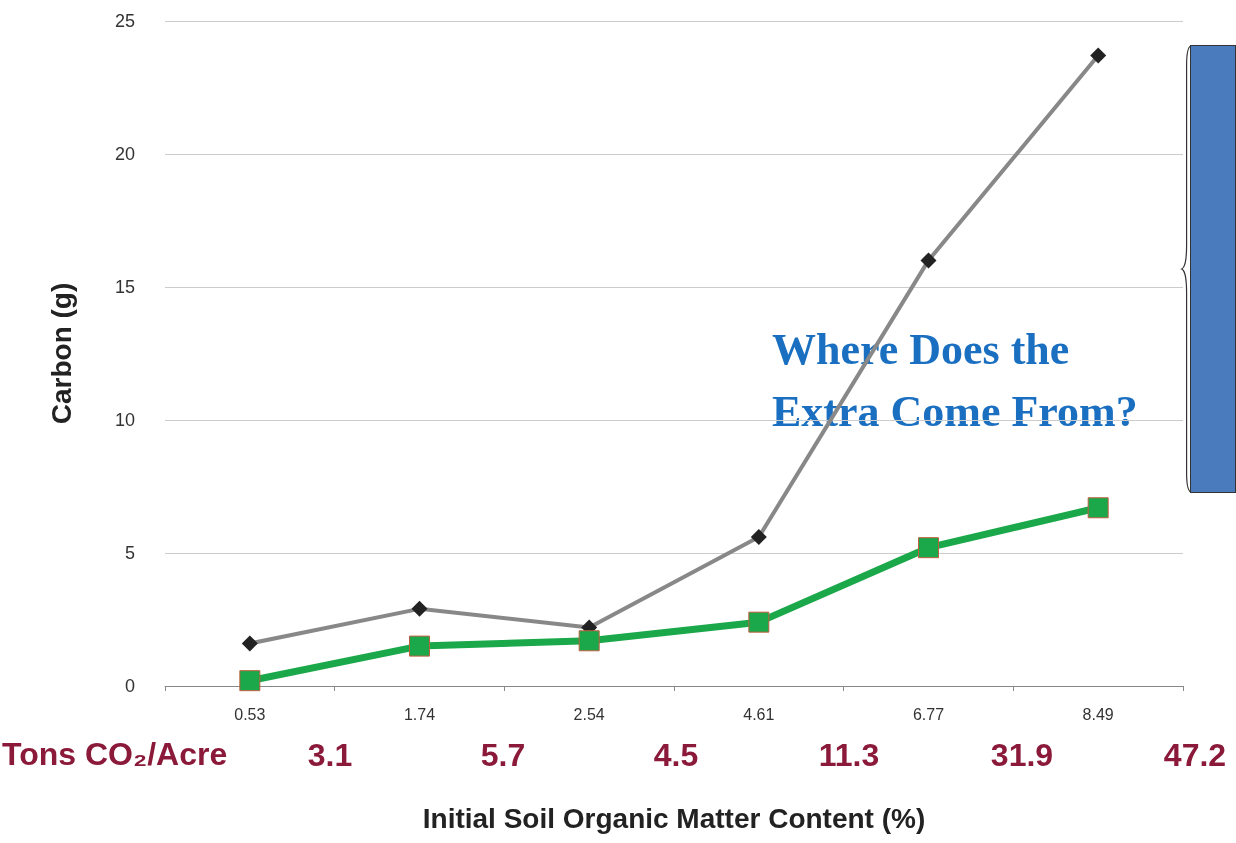  What do you see at coordinates (676, 755) in the screenshot?
I see `text: 4.5` at bounding box center [676, 755].